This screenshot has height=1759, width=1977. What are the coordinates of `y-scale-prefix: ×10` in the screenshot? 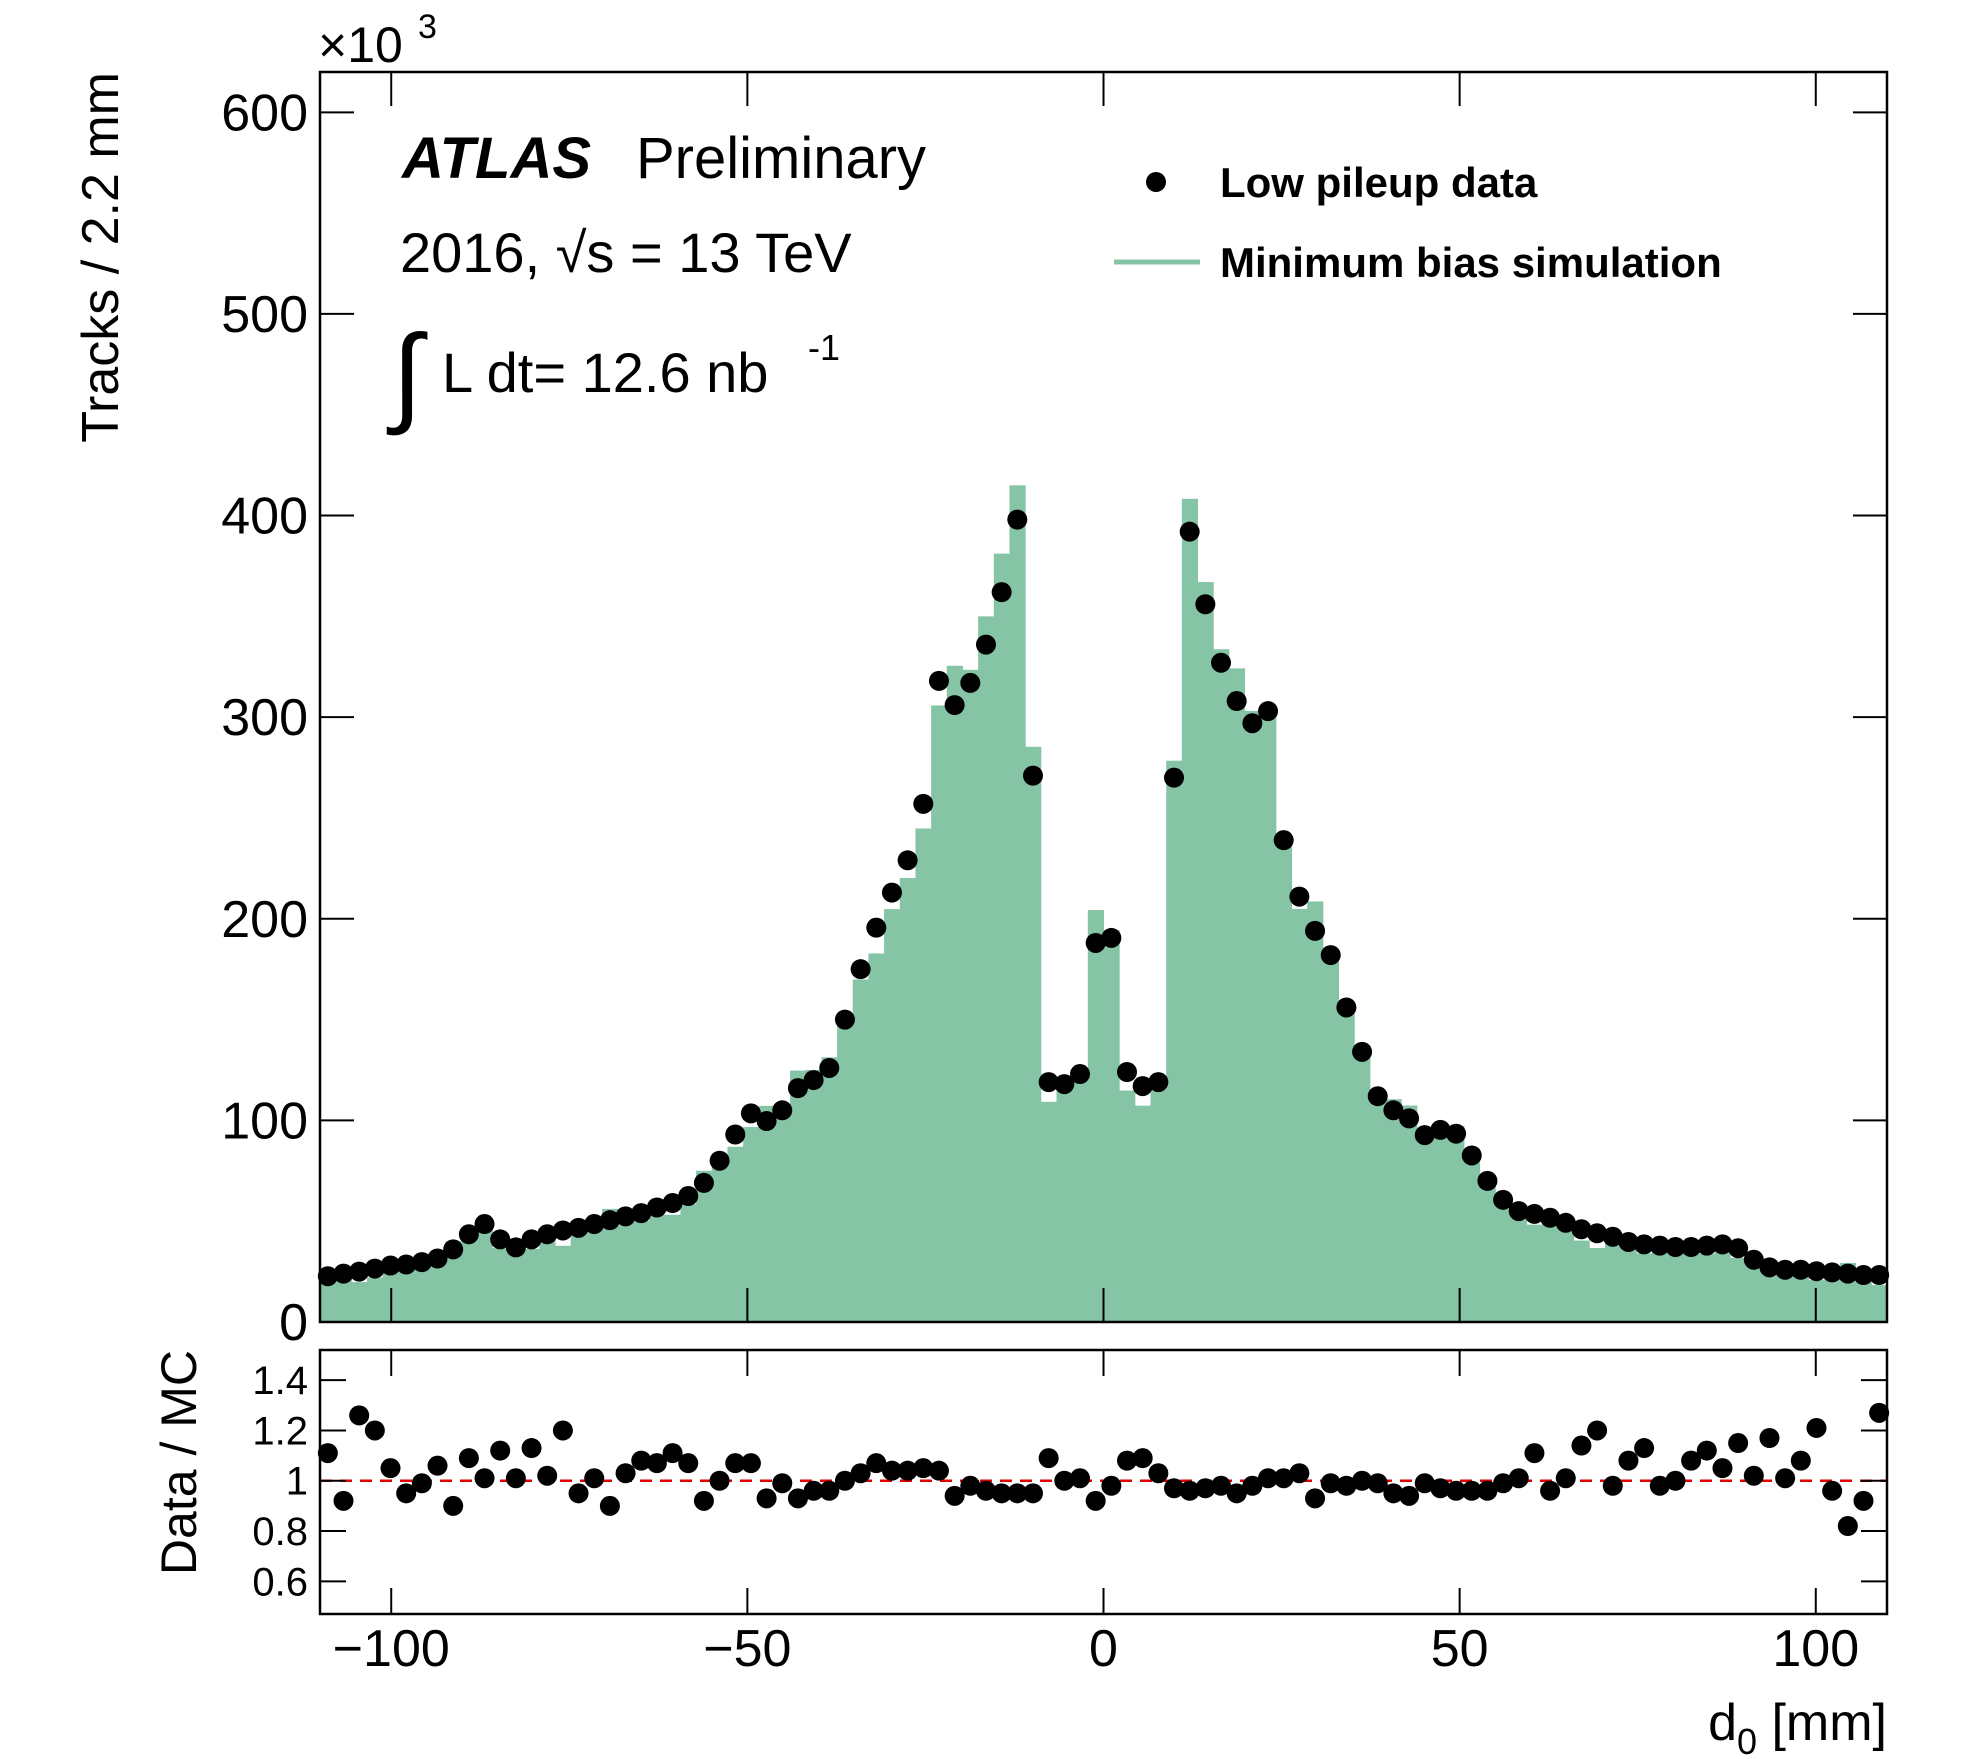 It's located at (360, 45).